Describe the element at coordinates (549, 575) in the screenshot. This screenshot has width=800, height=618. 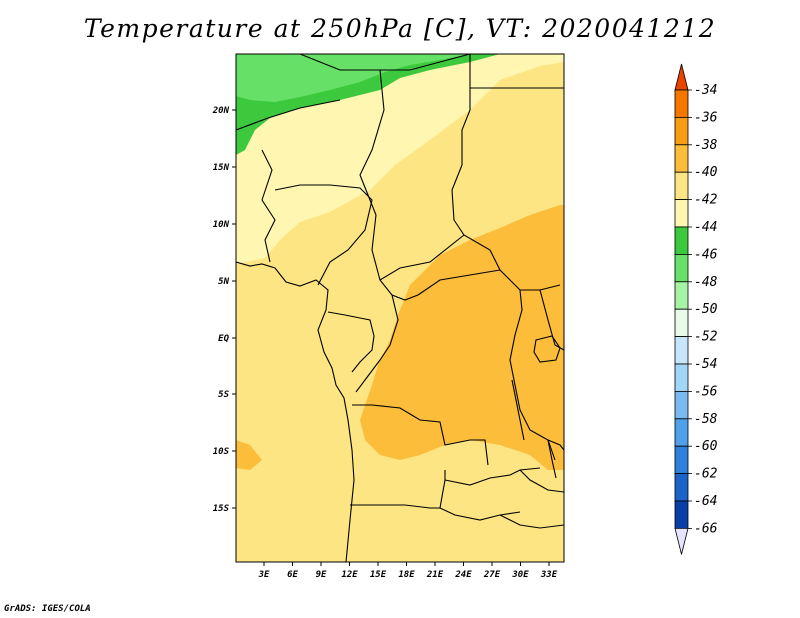
I see `lon-label: 33E` at that location.